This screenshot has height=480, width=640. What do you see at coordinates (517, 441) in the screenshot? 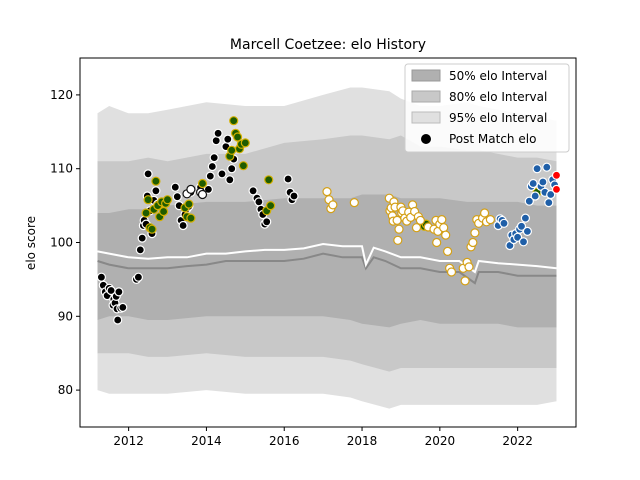
I see `x-tick-label: 2022` at bounding box center [517, 441].